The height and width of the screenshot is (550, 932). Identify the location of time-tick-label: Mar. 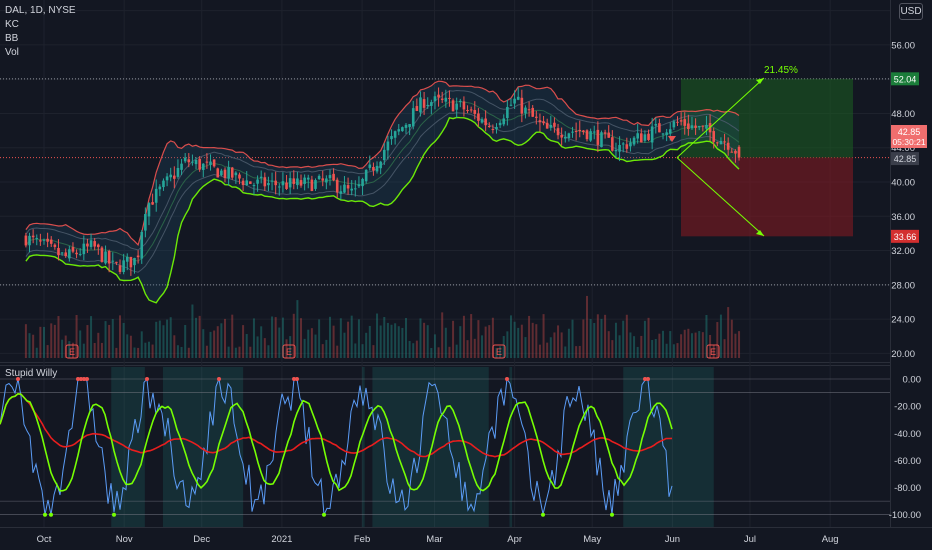
(434, 539).